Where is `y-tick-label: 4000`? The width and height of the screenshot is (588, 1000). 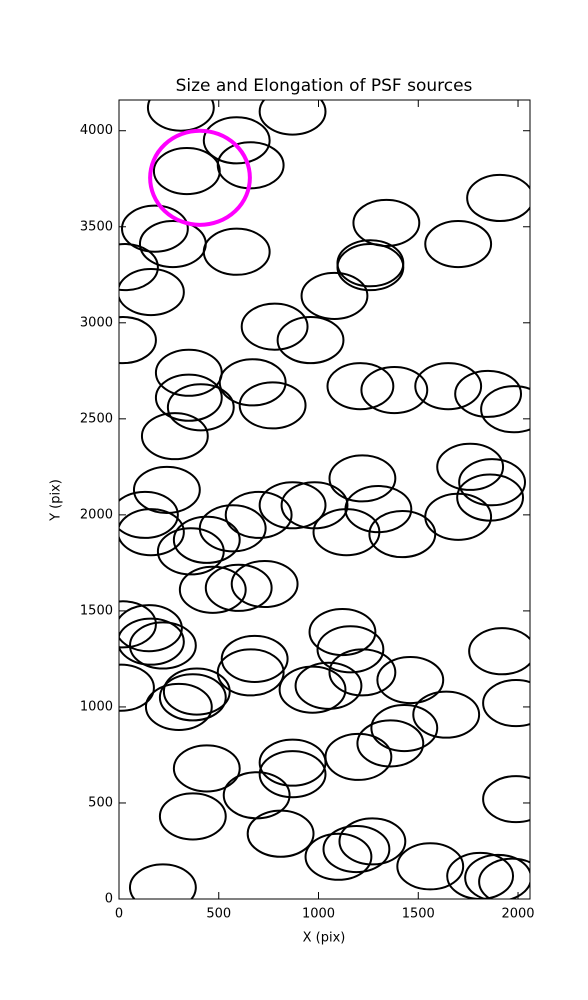
y-tick-label: 4000 is located at coordinates (96, 130).